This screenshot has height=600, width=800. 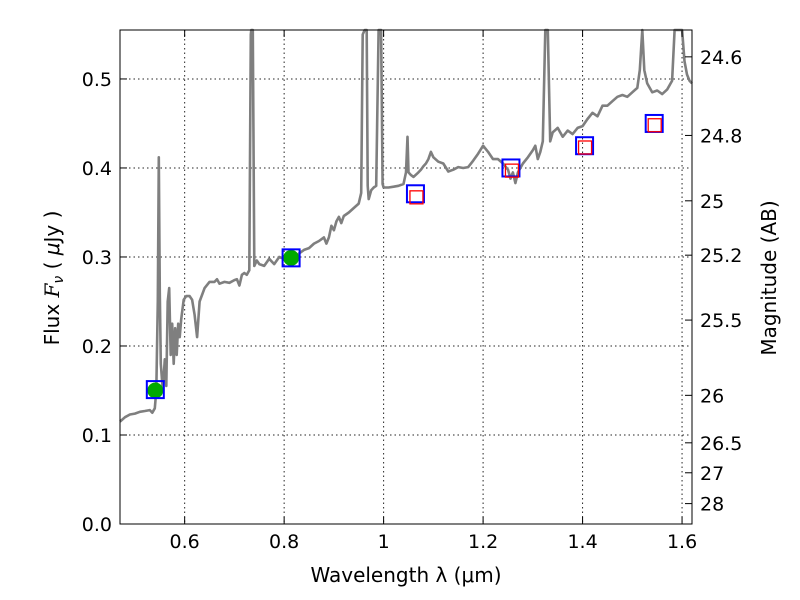 I want to click on x-tick-label: 1, so click(x=384, y=542).